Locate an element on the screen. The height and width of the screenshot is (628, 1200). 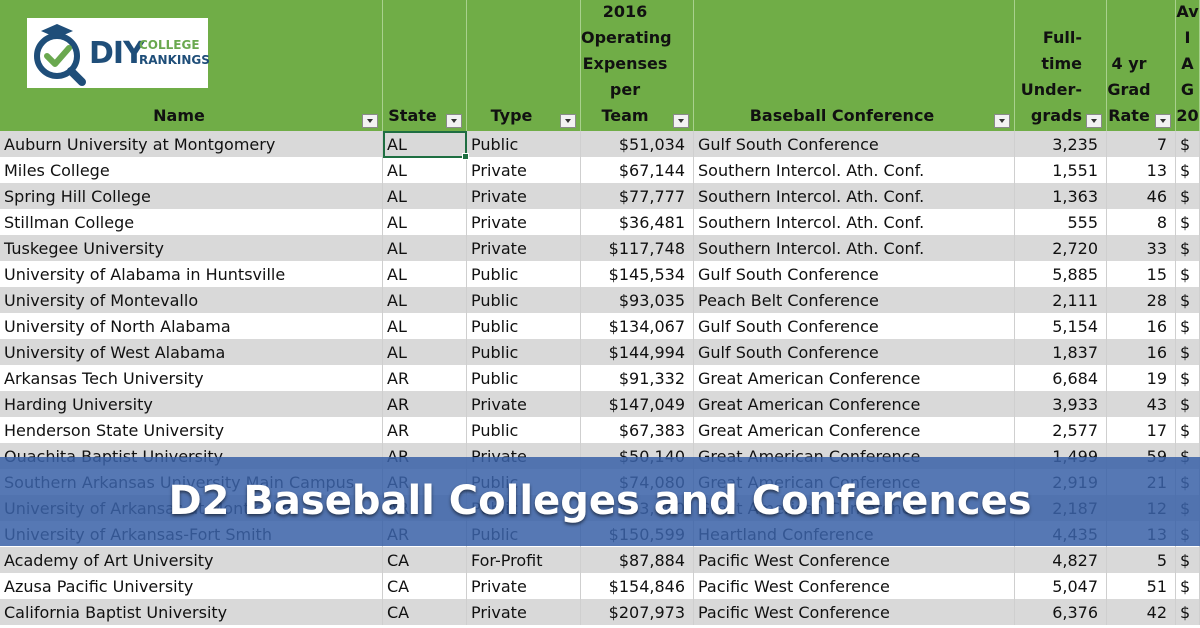
header-full-time-undergrads: Full-time Under- grads is located at coordinates (1061, 65).